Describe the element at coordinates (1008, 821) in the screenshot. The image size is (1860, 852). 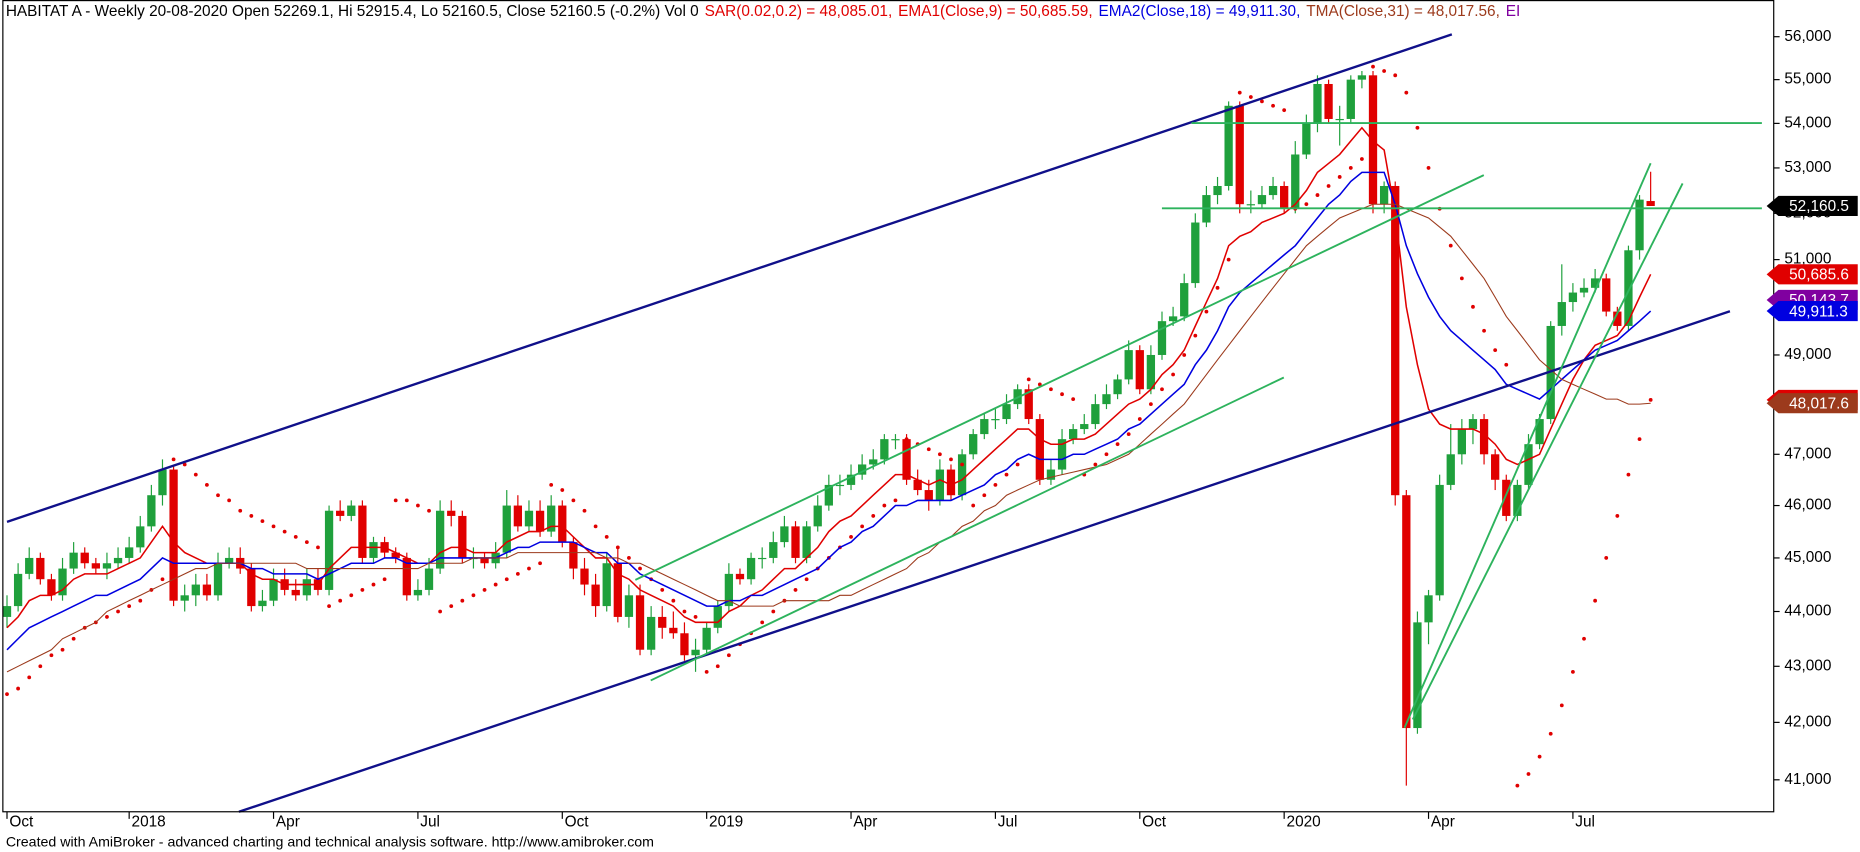
I see `x-tick-label: Jul` at that location.